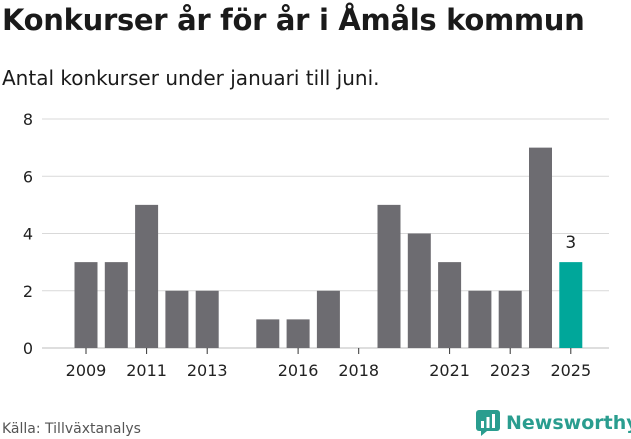  What do you see at coordinates (28, 291) in the screenshot?
I see `y-tick-label: 2` at bounding box center [28, 291].